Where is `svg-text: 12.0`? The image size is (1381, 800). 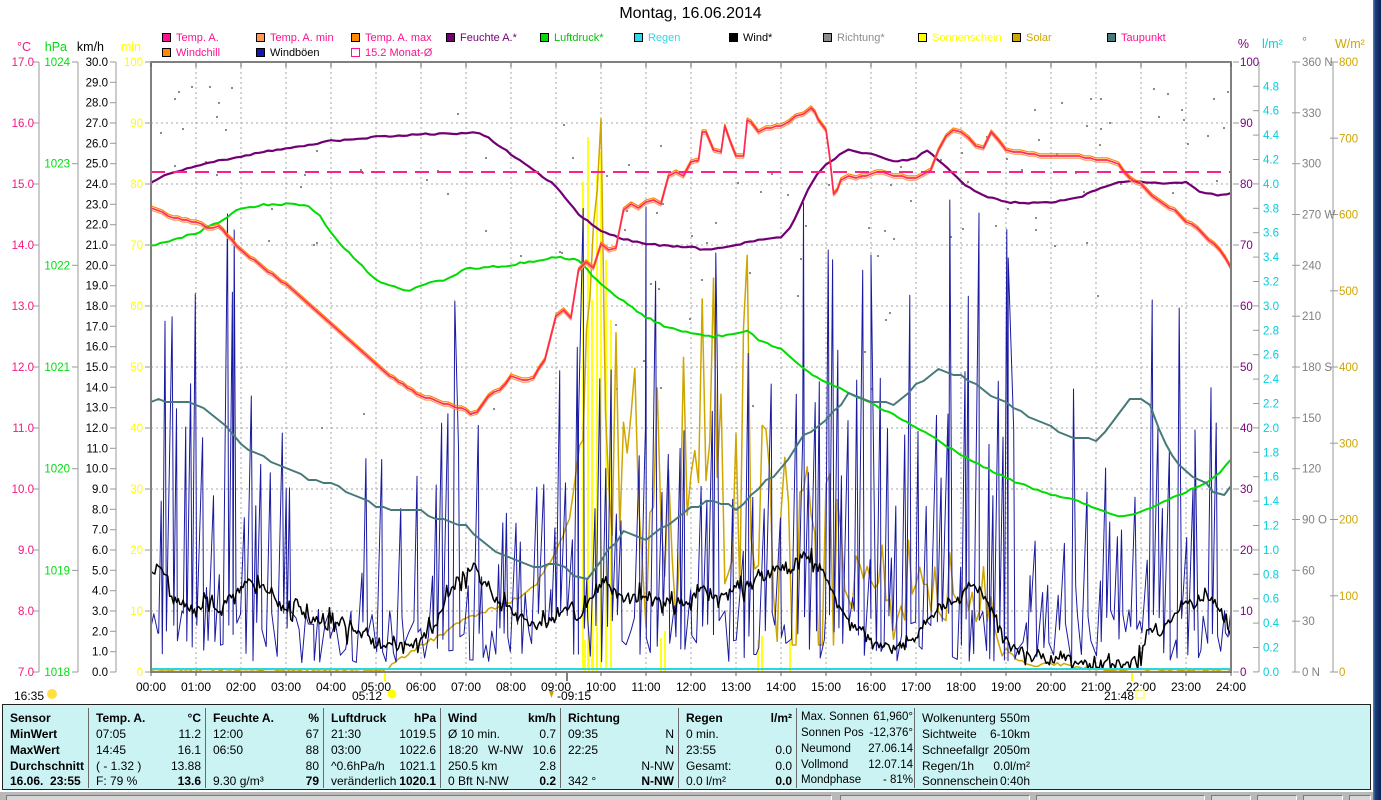 svg-text: 12.0 is located at coordinates (97, 429).